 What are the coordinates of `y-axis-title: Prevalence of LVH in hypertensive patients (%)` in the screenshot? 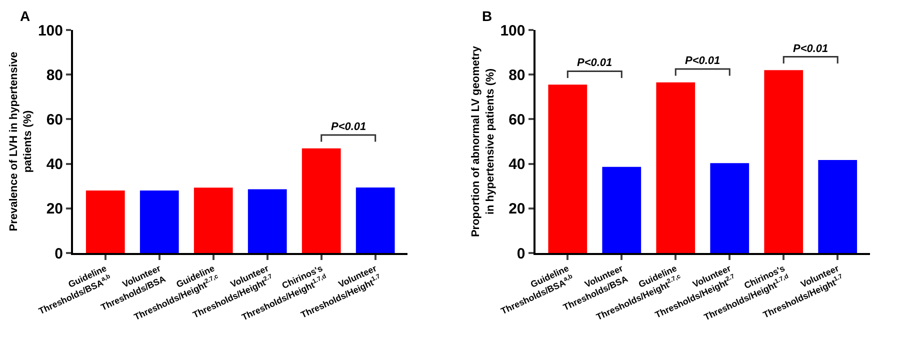 It's located at (21, 142).